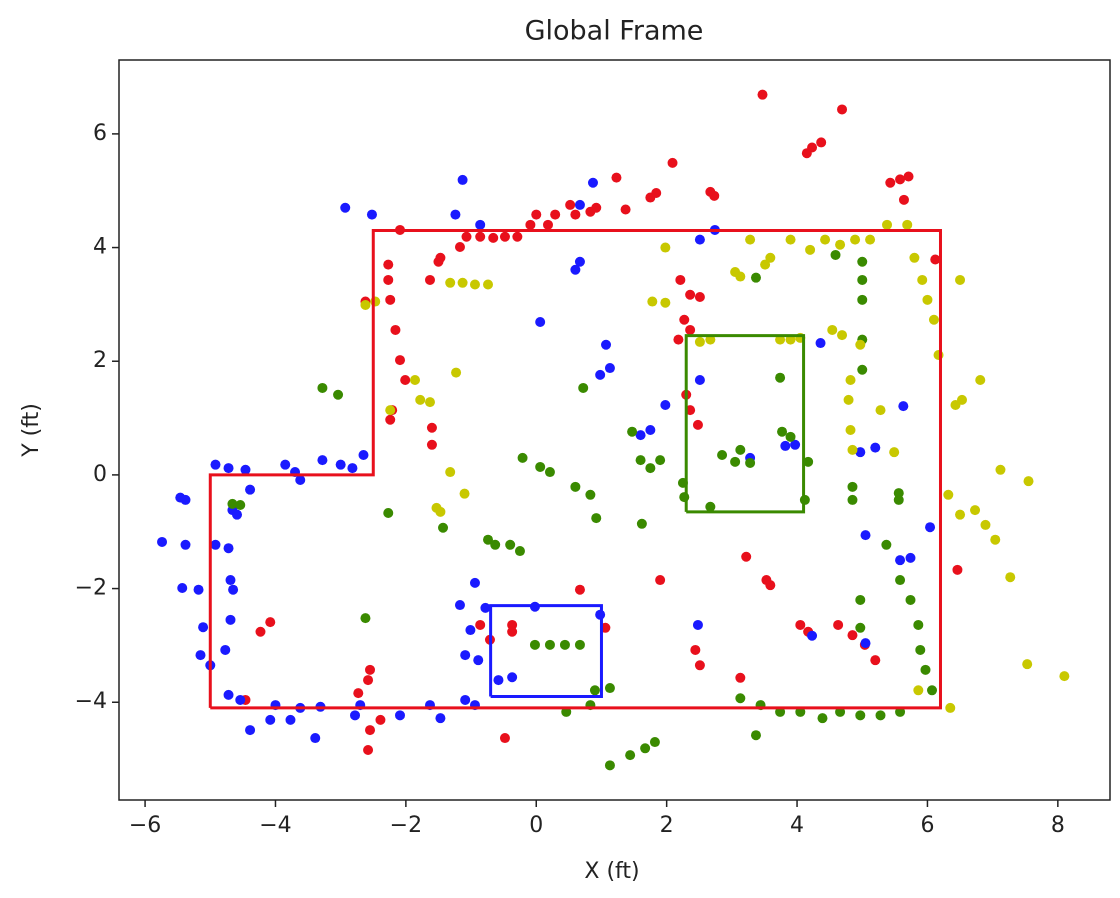 Image resolution: width=1120 pixels, height=898 pixels. What do you see at coordinates (536, 825) in the screenshot?
I see `x-tick-label: 0` at bounding box center [536, 825].